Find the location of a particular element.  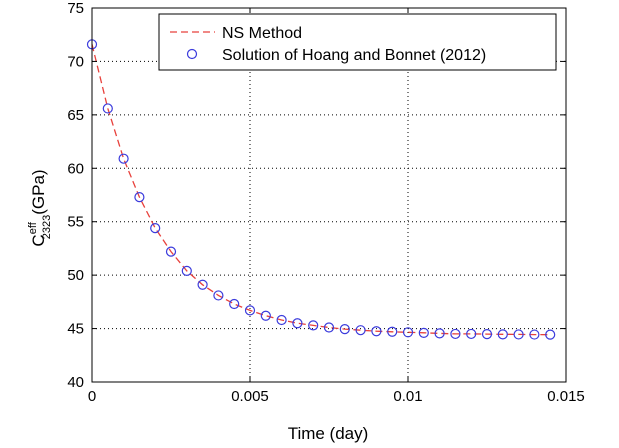

legend-label-hoang-bonnet: Solution of Hoang and Bonnet (2012) is located at coordinates (354, 55).